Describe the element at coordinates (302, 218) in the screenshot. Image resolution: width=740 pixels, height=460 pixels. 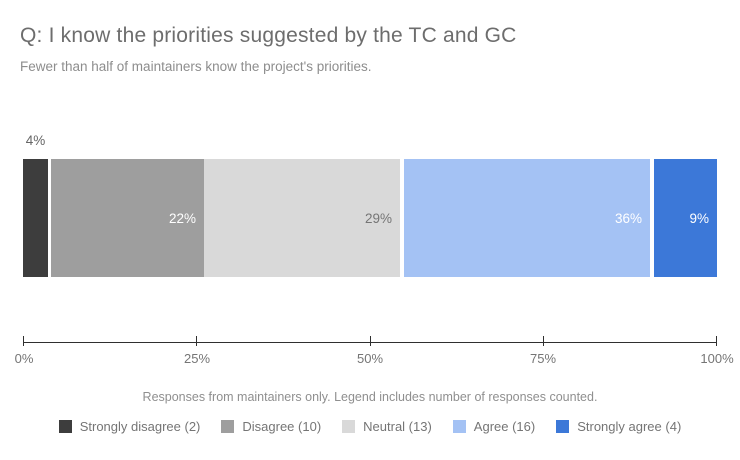
I see `bar-segment-neutral: 29%` at that location.